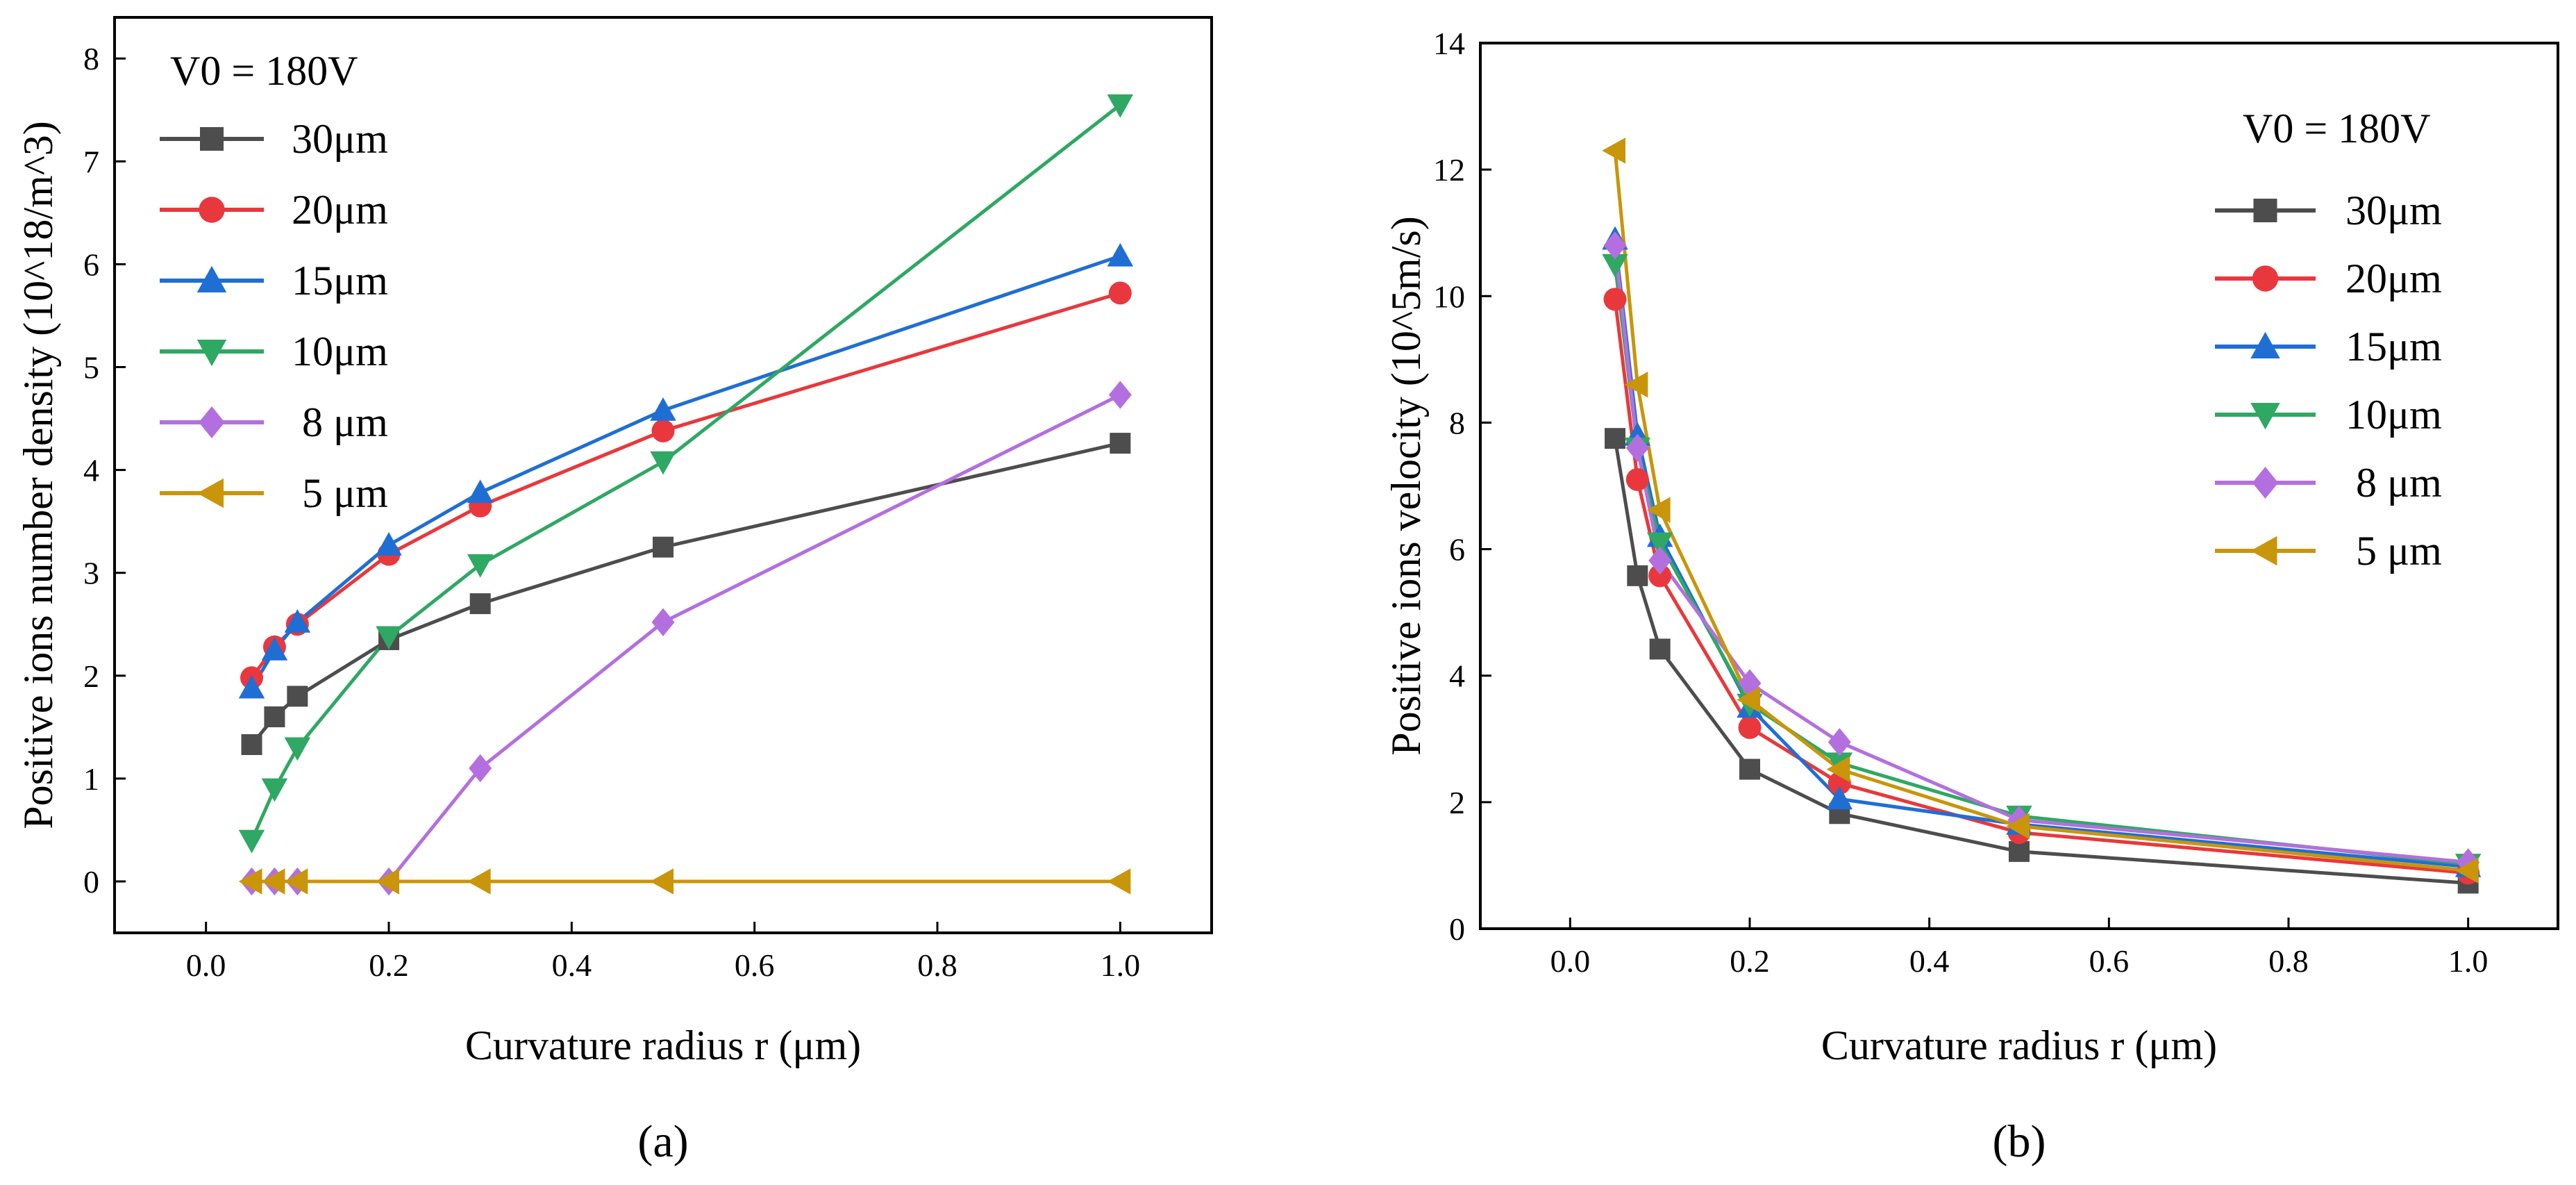 The height and width of the screenshot is (1185, 2576). I want to click on y-tick-label: 7, so click(91, 161).